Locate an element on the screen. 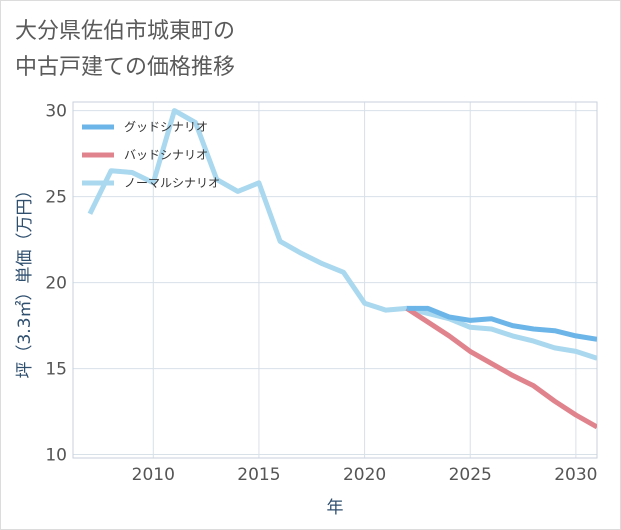  legend-label: ノーマルシナリオ is located at coordinates (172, 183).